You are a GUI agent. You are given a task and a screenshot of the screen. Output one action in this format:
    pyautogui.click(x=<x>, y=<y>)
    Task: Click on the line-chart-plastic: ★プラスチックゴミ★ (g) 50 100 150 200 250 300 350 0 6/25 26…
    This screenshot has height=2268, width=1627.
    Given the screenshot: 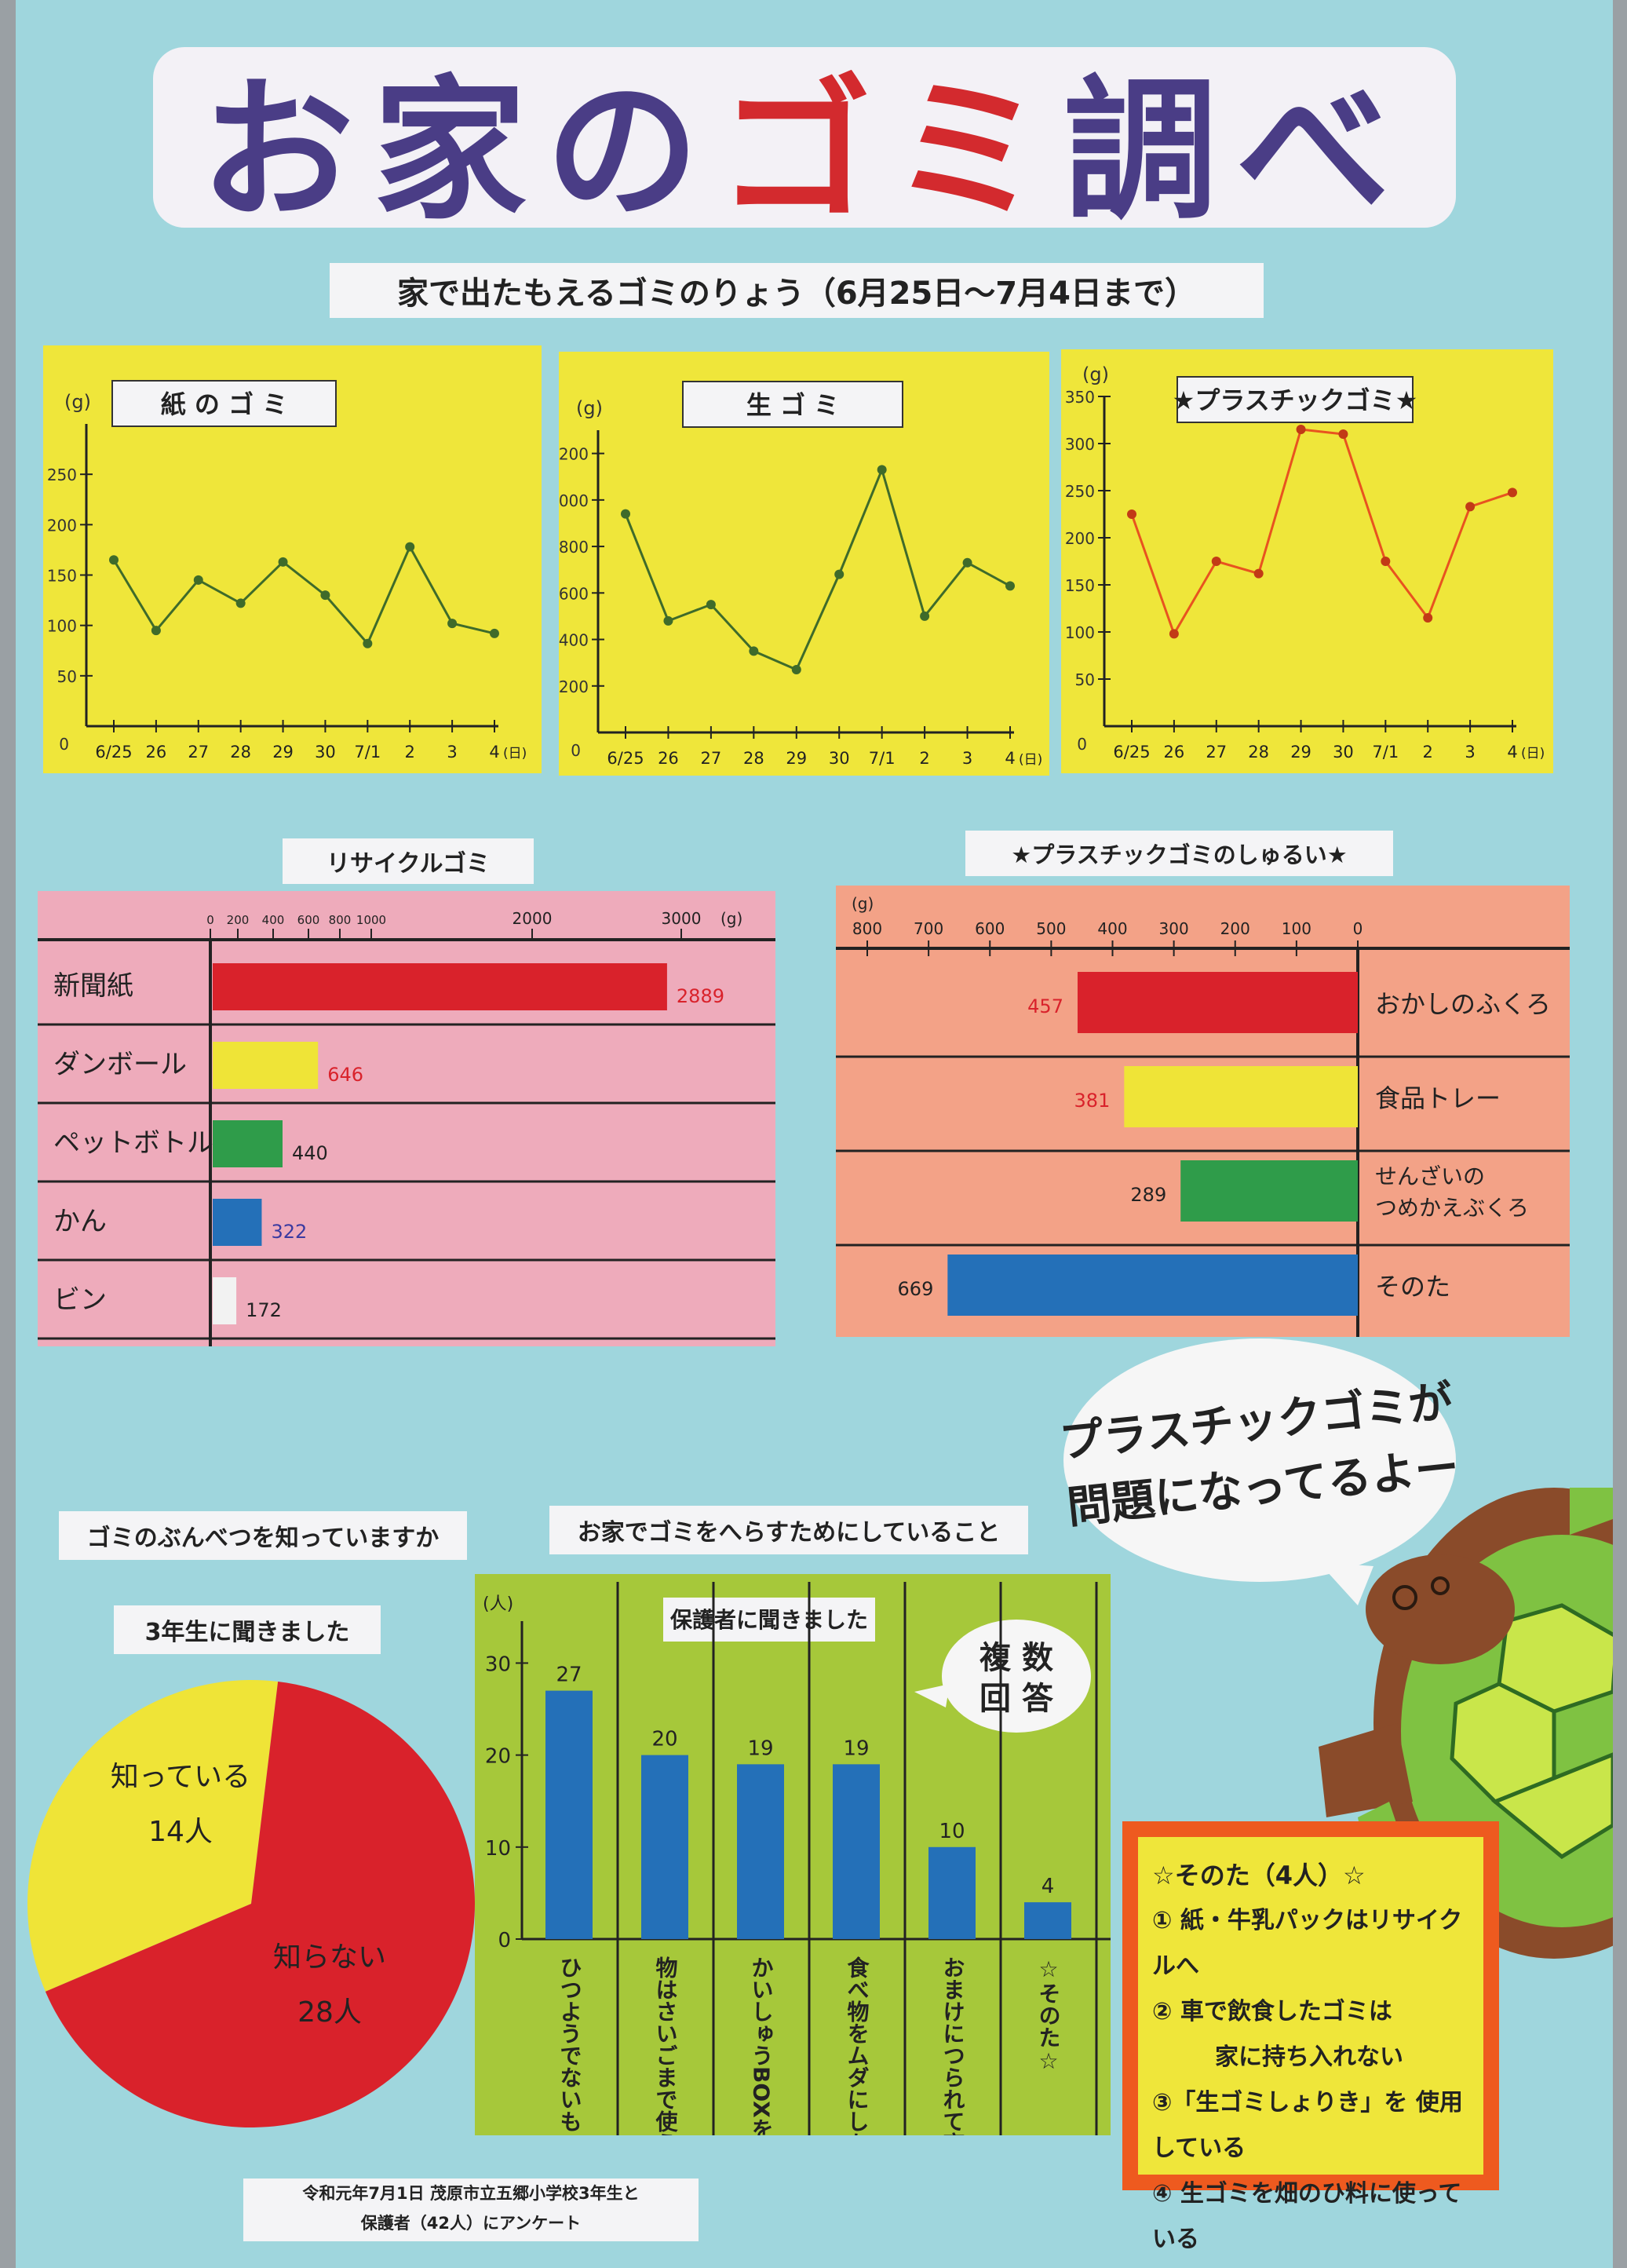 What is the action you would take?
    pyautogui.click(x=1307, y=561)
    